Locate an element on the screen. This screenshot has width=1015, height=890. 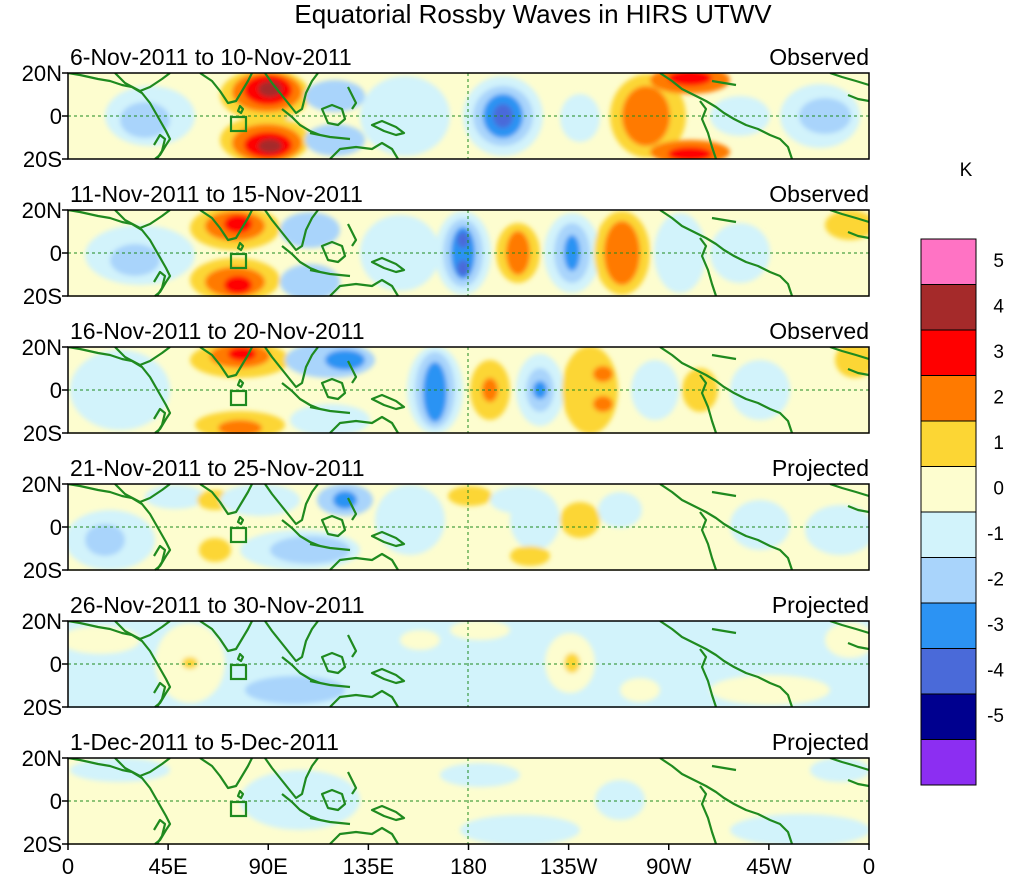
panel: 11-Nov-2011 to 15-Nov-2011 Observed is located at coordinates (468, 239).